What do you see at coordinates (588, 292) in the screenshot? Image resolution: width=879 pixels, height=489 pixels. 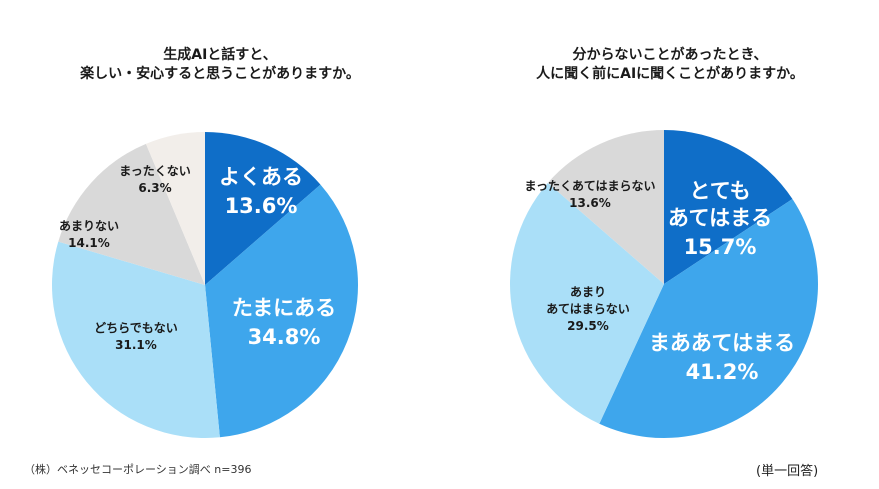 I see `pie-right-slice-2-label-line-0: あまり` at bounding box center [588, 292].